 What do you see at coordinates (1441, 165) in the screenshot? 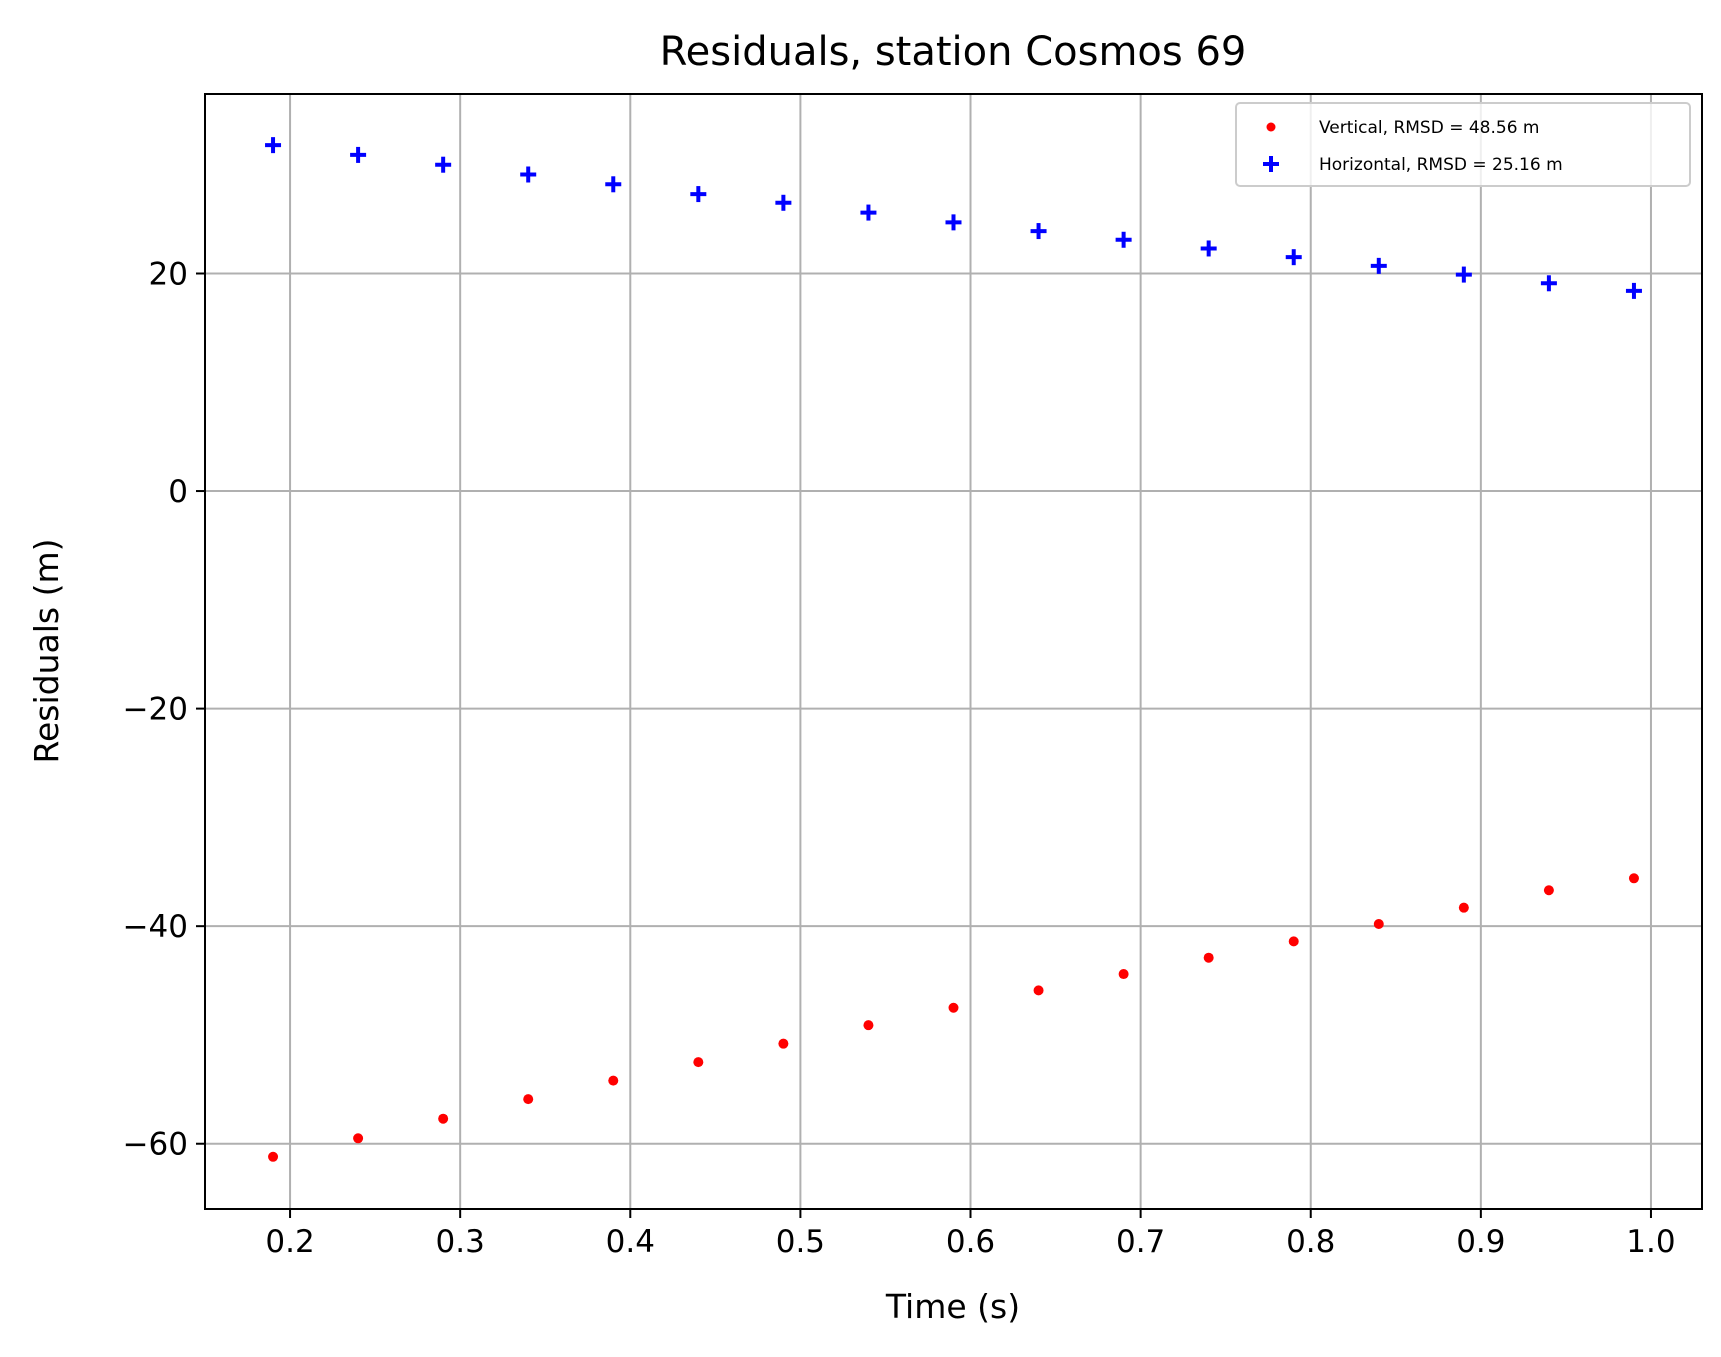
I see `legend-label-horizontal: Horizontal, RMSD = 25.16 m` at bounding box center [1441, 165].